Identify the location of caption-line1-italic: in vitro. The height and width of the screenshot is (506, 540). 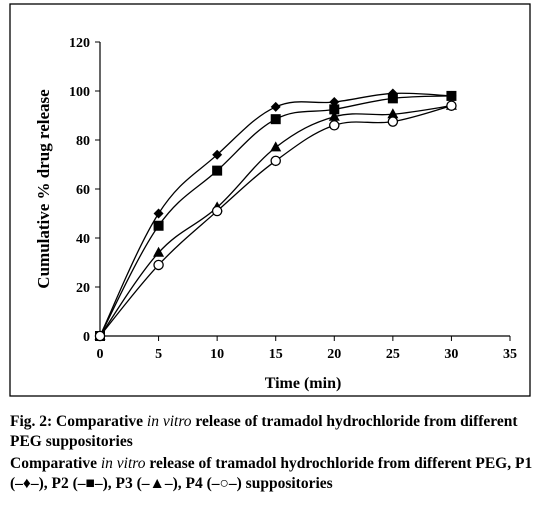
(169, 421).